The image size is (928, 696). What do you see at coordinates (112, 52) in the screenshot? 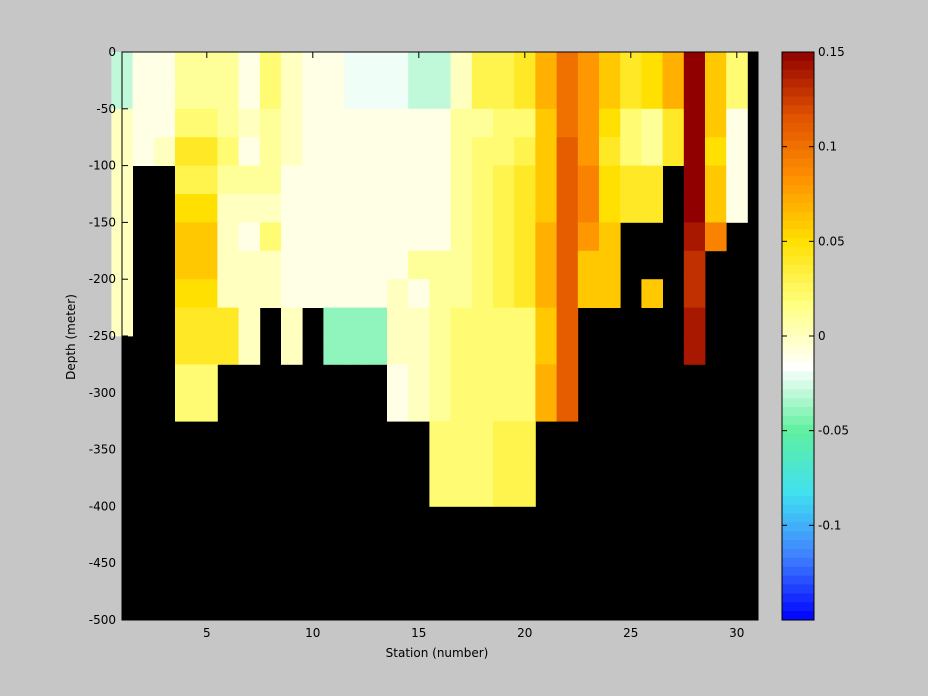
I see `y-tick-label: 0` at bounding box center [112, 52].